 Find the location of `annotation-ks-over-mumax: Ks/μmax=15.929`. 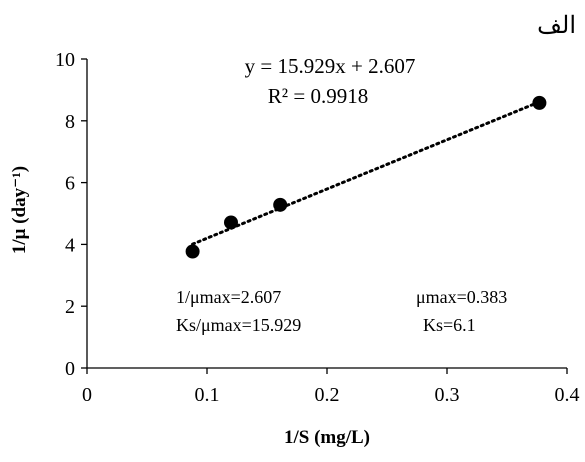

annotation-ks-over-mumax: Ks/μmax=15.929 is located at coordinates (238, 325).